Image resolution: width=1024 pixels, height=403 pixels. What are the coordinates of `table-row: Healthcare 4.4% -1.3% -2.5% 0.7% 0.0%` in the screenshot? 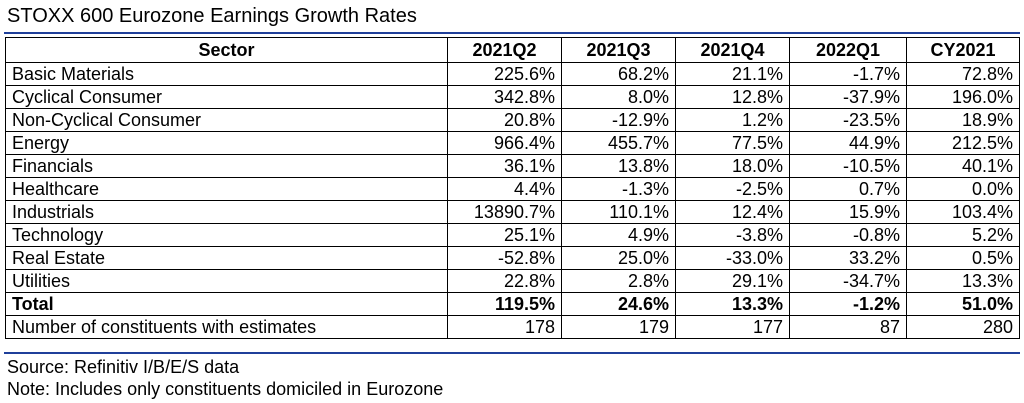 It's located at (512, 189).